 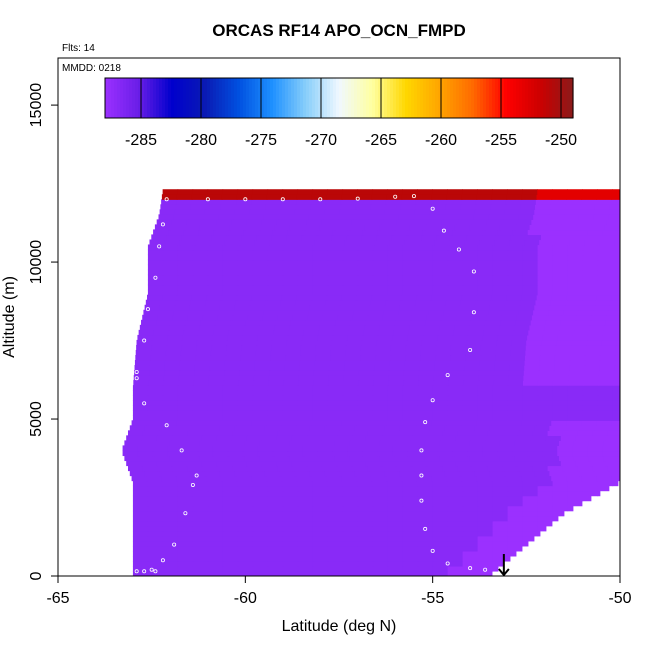 I want to click on x-tick-label: -65, so click(x=57, y=598).